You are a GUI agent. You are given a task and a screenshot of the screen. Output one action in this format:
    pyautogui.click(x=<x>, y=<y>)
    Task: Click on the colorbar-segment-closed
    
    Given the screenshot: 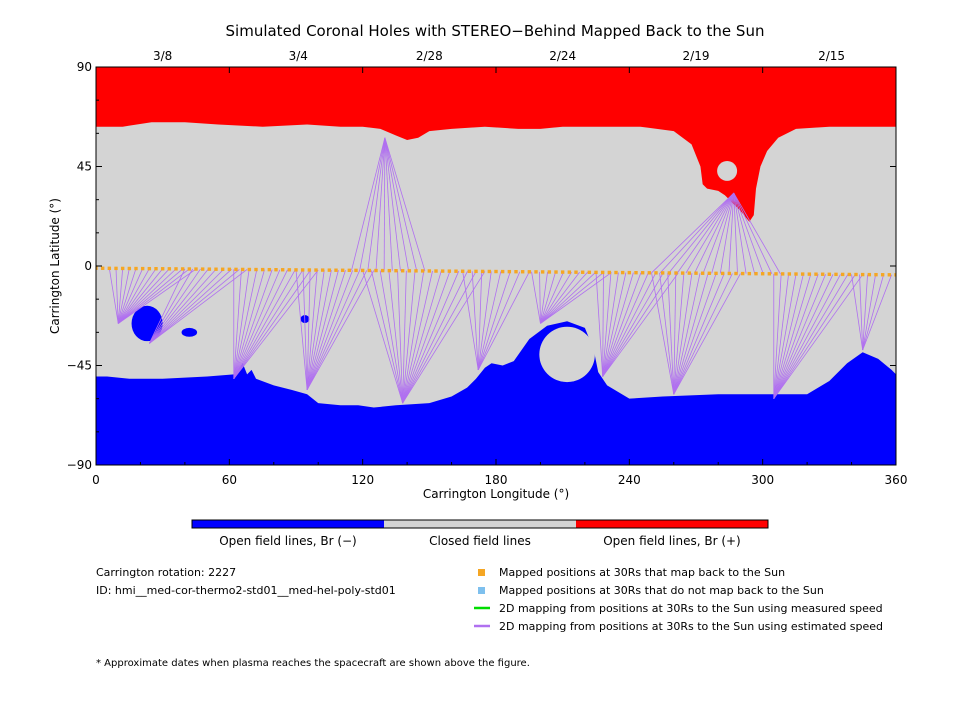 What is the action you would take?
    pyautogui.click(x=480, y=524)
    